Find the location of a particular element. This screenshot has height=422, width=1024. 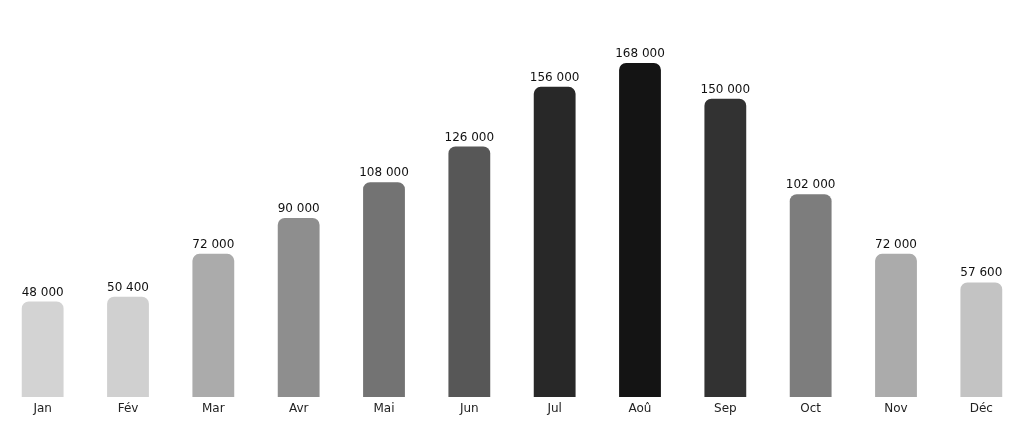

data-label: 48 000 is located at coordinates (42, 291).